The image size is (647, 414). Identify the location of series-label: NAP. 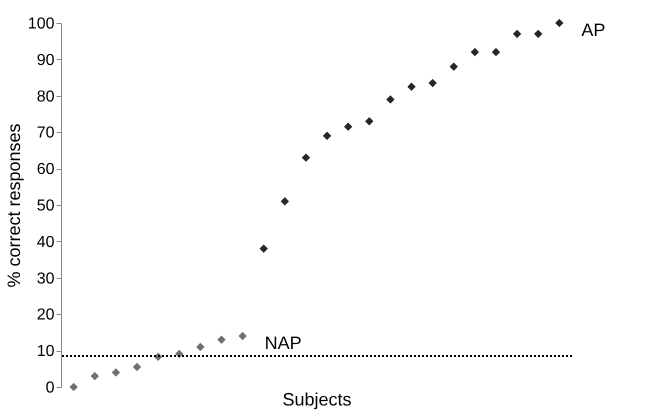
(283, 343).